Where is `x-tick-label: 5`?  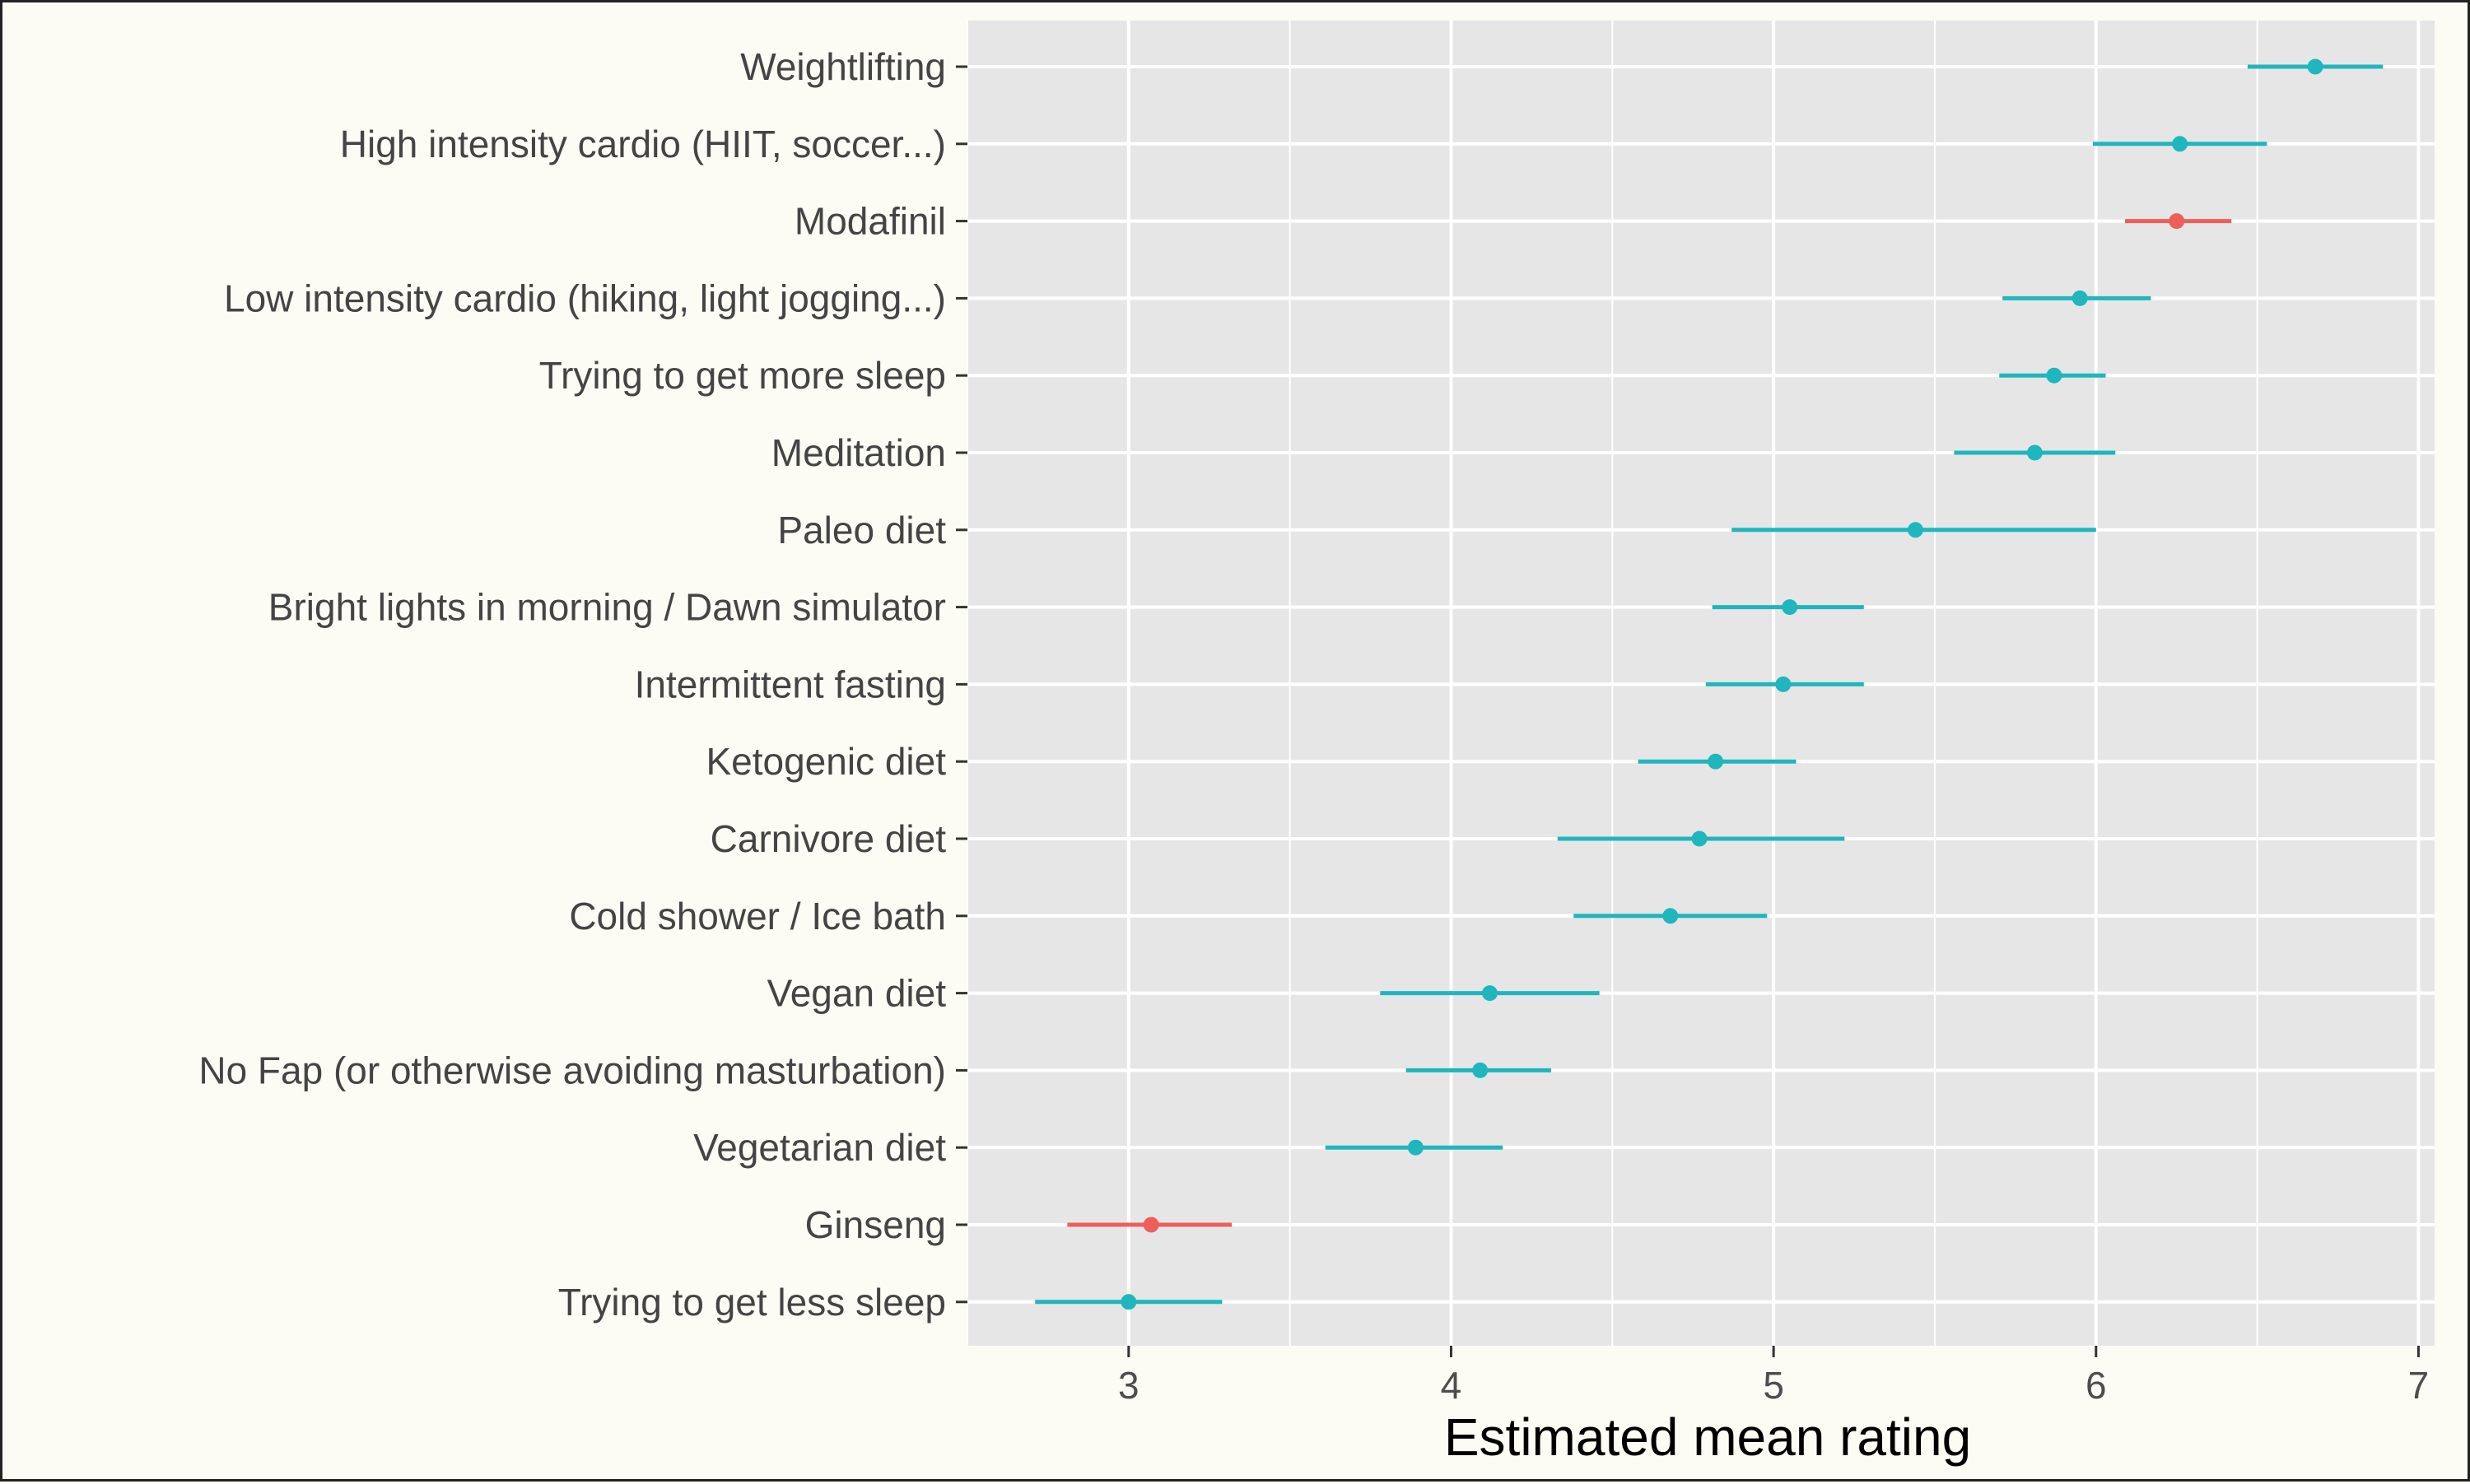
x-tick-label: 5 is located at coordinates (1773, 1385).